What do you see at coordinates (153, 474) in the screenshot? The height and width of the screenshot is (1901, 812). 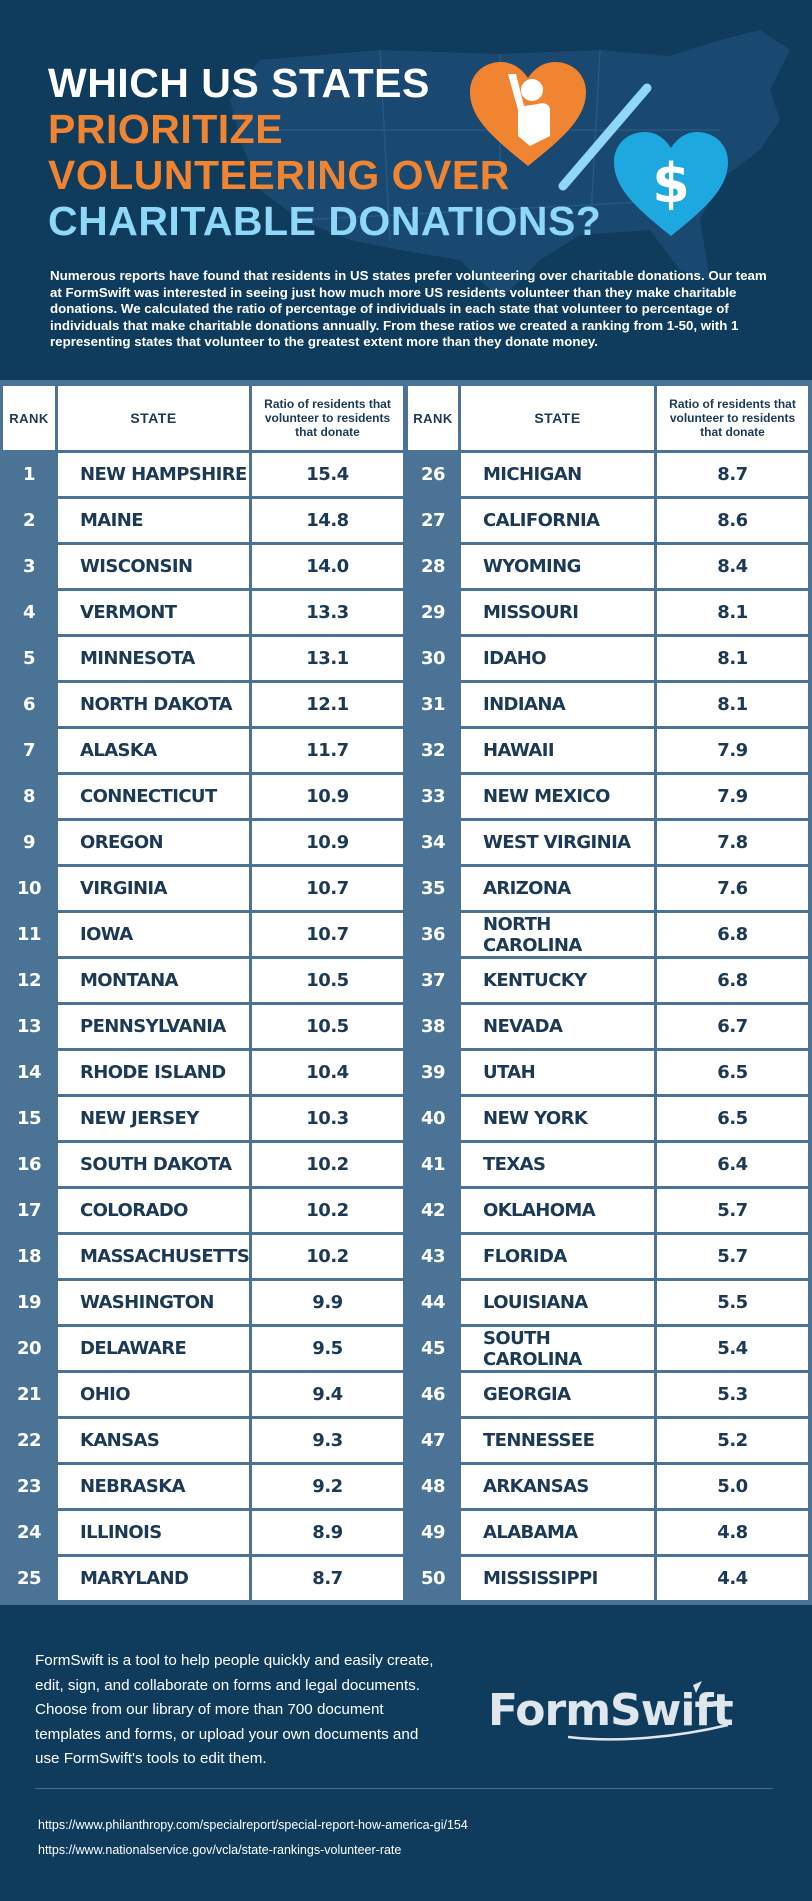 I see `state-cell: NEW HAMPSHIRE` at bounding box center [153, 474].